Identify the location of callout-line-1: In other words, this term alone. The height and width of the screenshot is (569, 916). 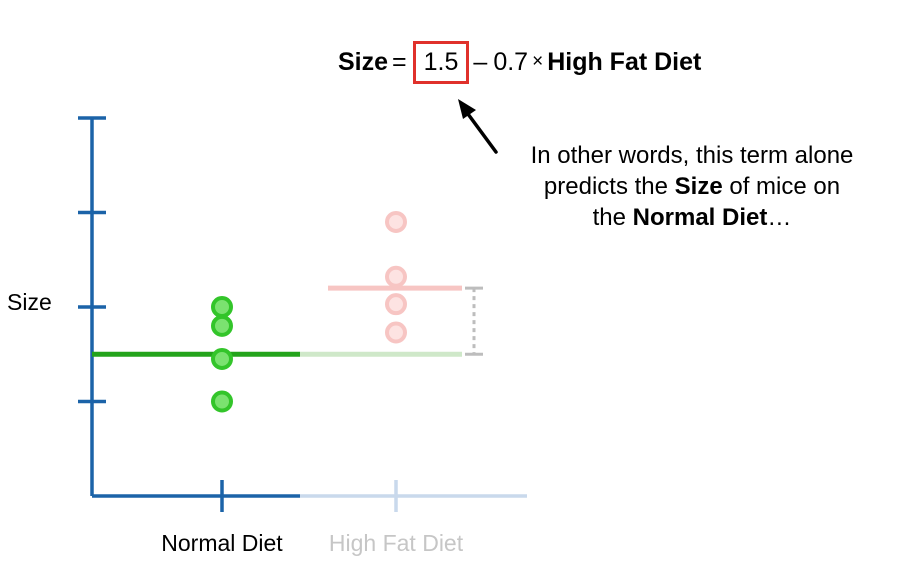
(692, 155).